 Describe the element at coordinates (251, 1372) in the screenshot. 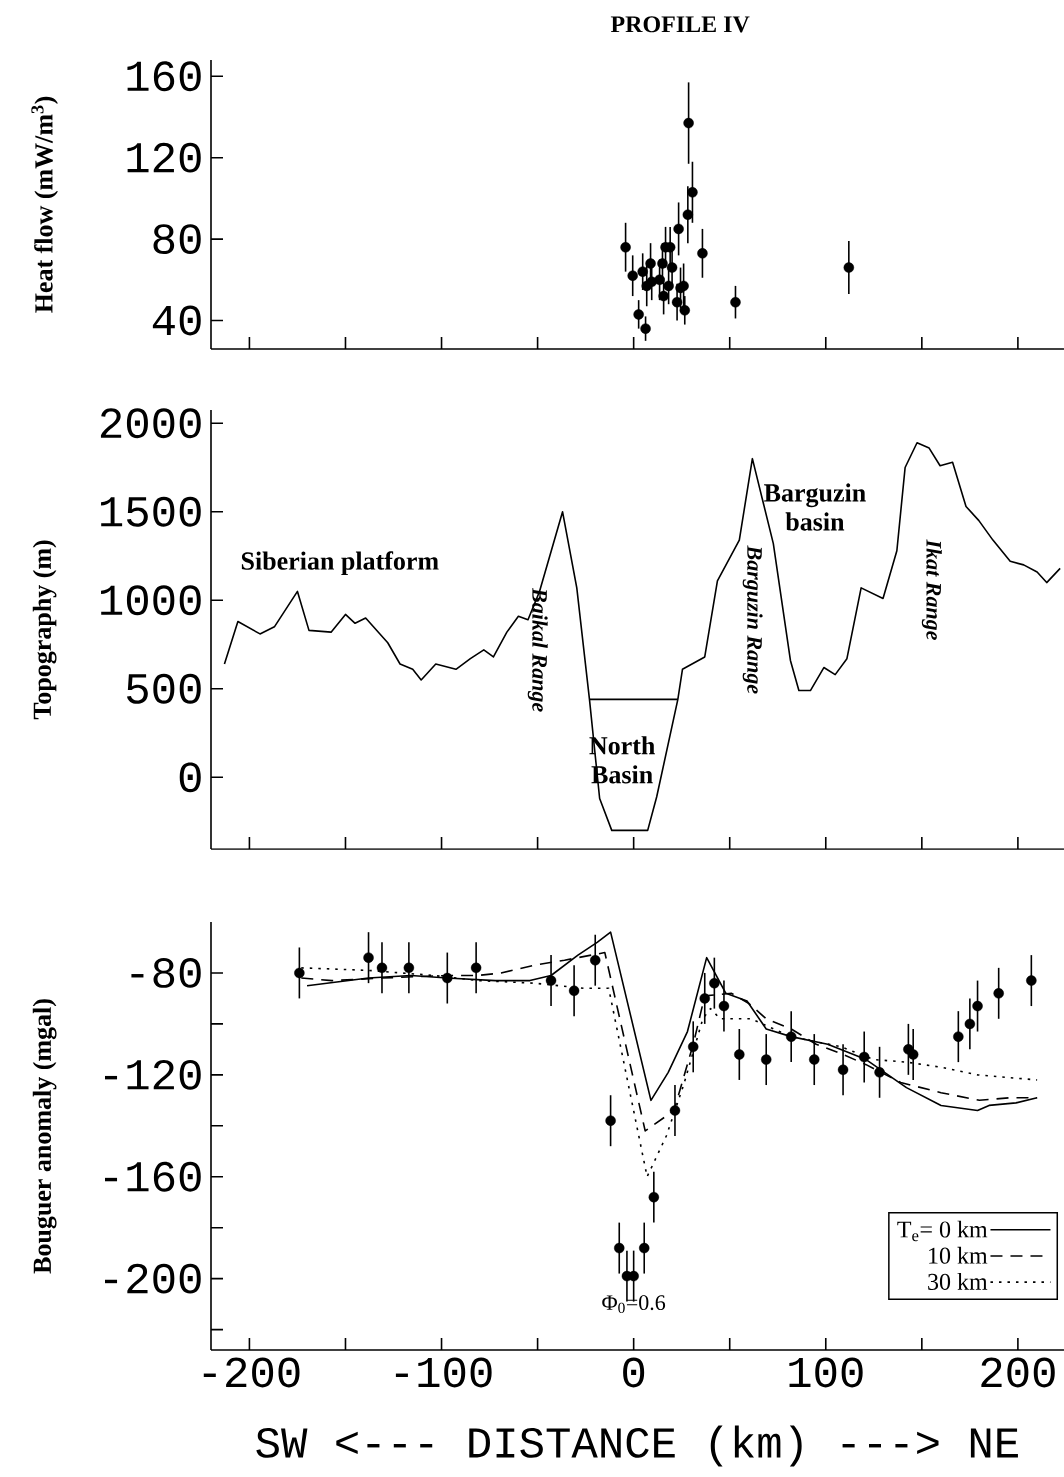

I see `x-tick-label: -200` at that location.